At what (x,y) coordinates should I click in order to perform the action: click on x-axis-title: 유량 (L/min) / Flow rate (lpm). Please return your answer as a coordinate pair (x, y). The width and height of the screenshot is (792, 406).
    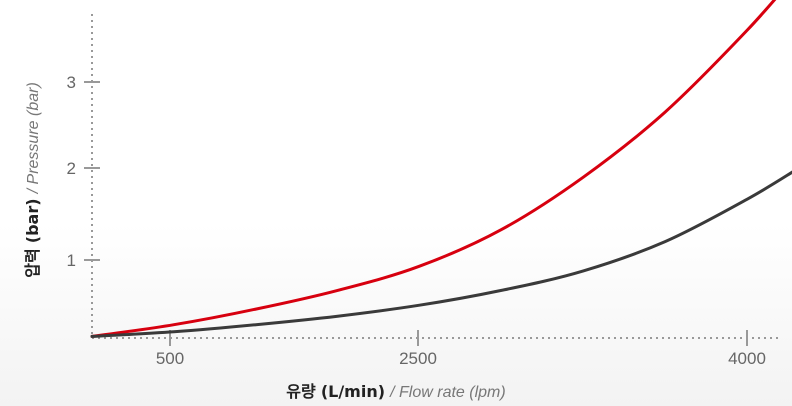
    Looking at the image, I should click on (396, 390).